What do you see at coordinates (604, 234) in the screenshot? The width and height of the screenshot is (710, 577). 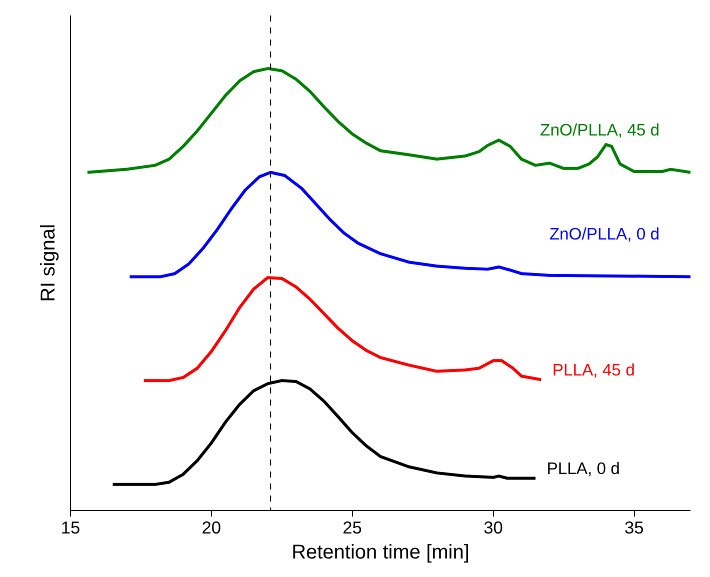 I see `series-label: ZnO/PLLA, 0 d` at bounding box center [604, 234].